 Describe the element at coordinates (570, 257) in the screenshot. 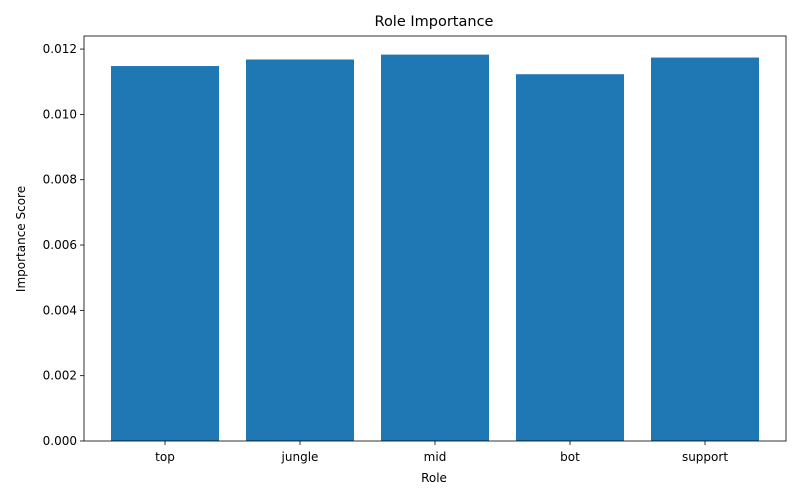

I see `bar-bot` at that location.